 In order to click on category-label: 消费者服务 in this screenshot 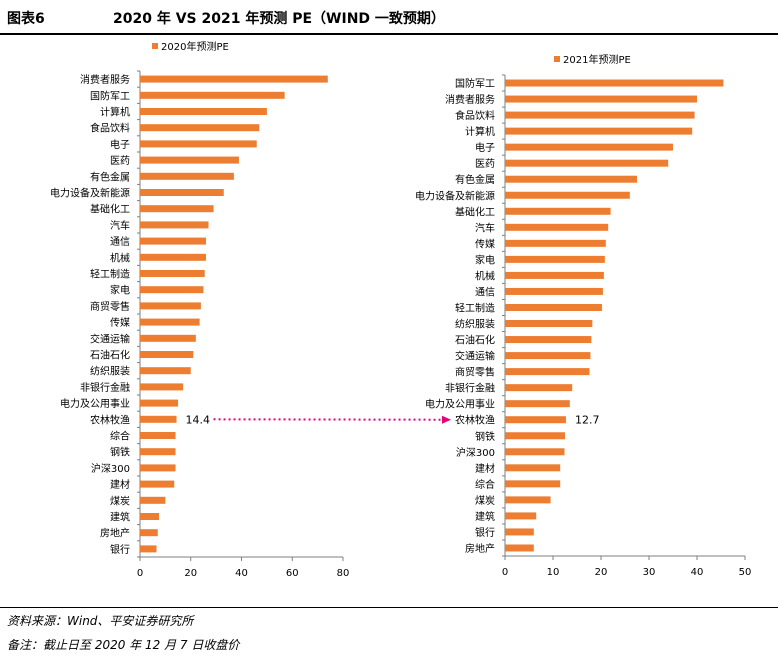, I will do `click(105, 79)`.